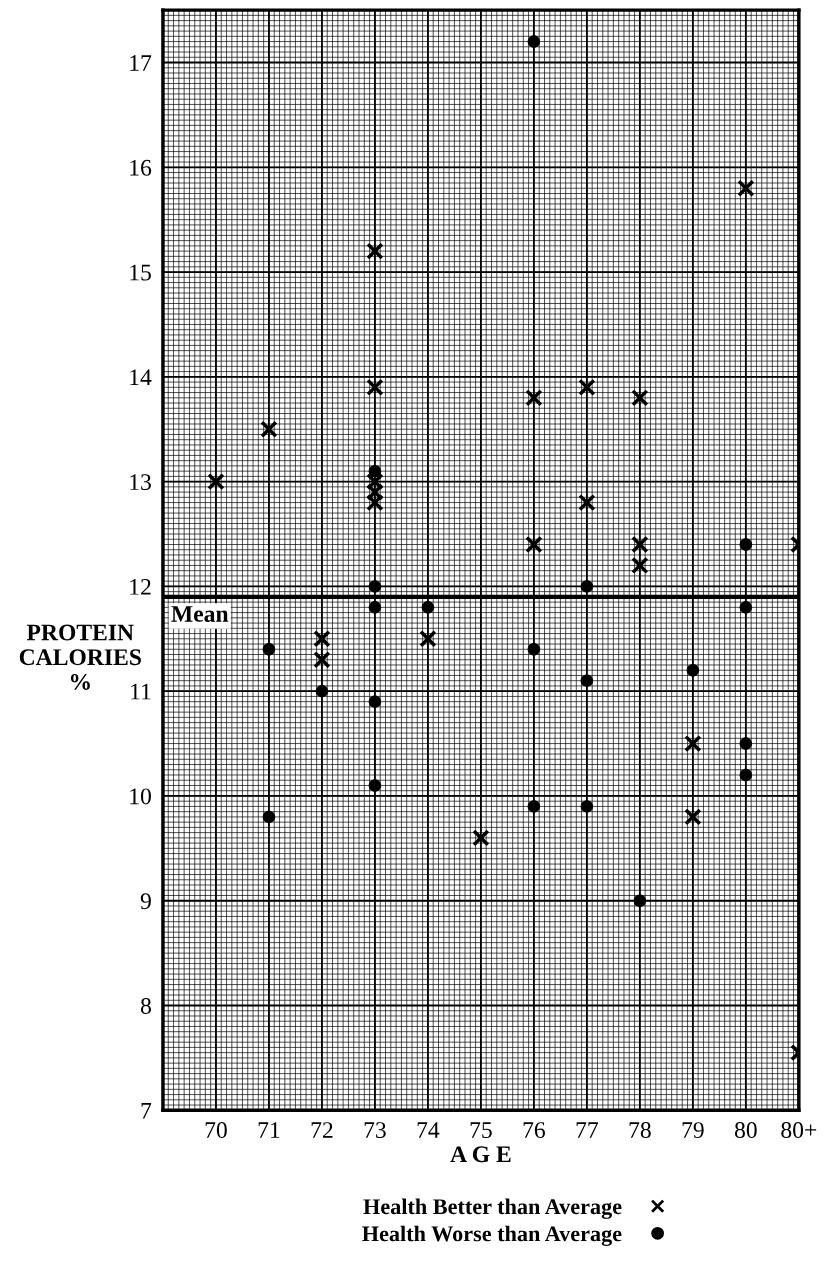 This screenshot has width=840, height=1266. Describe the element at coordinates (140, 796) in the screenshot. I see `y-tick-label: 10` at that location.